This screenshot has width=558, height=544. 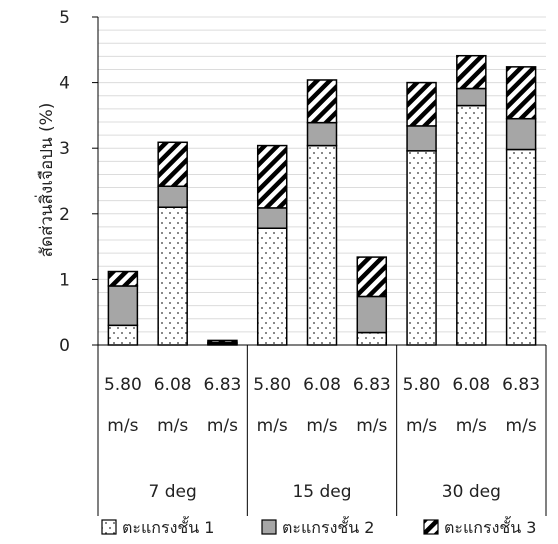 What do you see at coordinates (173, 492) in the screenshot?
I see `x-group-label: 7 deg` at bounding box center [173, 492].